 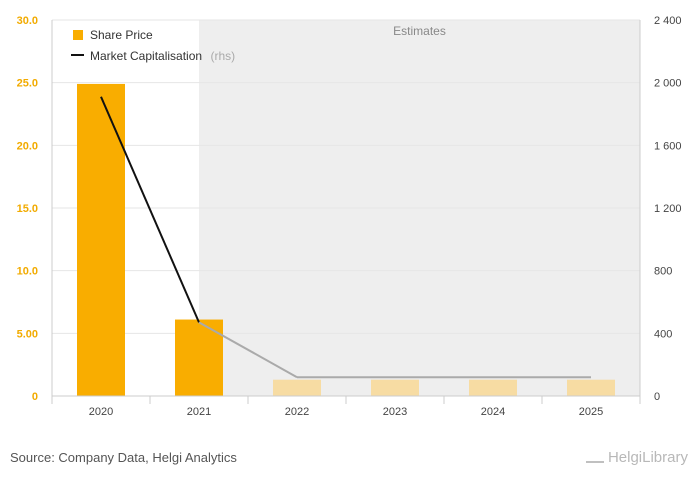 What do you see at coordinates (27, 272) in the screenshot?
I see `left-tick-label: 10.0` at bounding box center [27, 272].